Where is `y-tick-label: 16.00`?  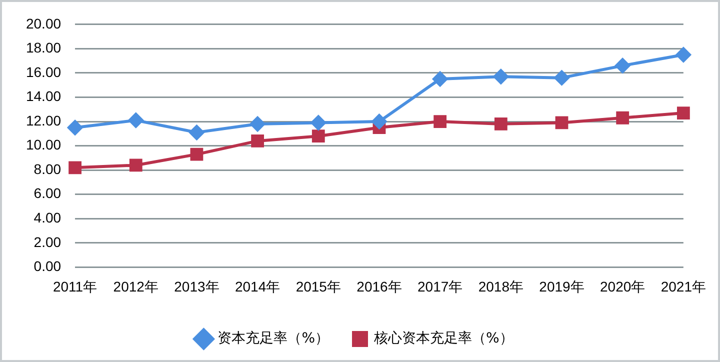 y-tick-label: 16.00 is located at coordinates (44, 72).